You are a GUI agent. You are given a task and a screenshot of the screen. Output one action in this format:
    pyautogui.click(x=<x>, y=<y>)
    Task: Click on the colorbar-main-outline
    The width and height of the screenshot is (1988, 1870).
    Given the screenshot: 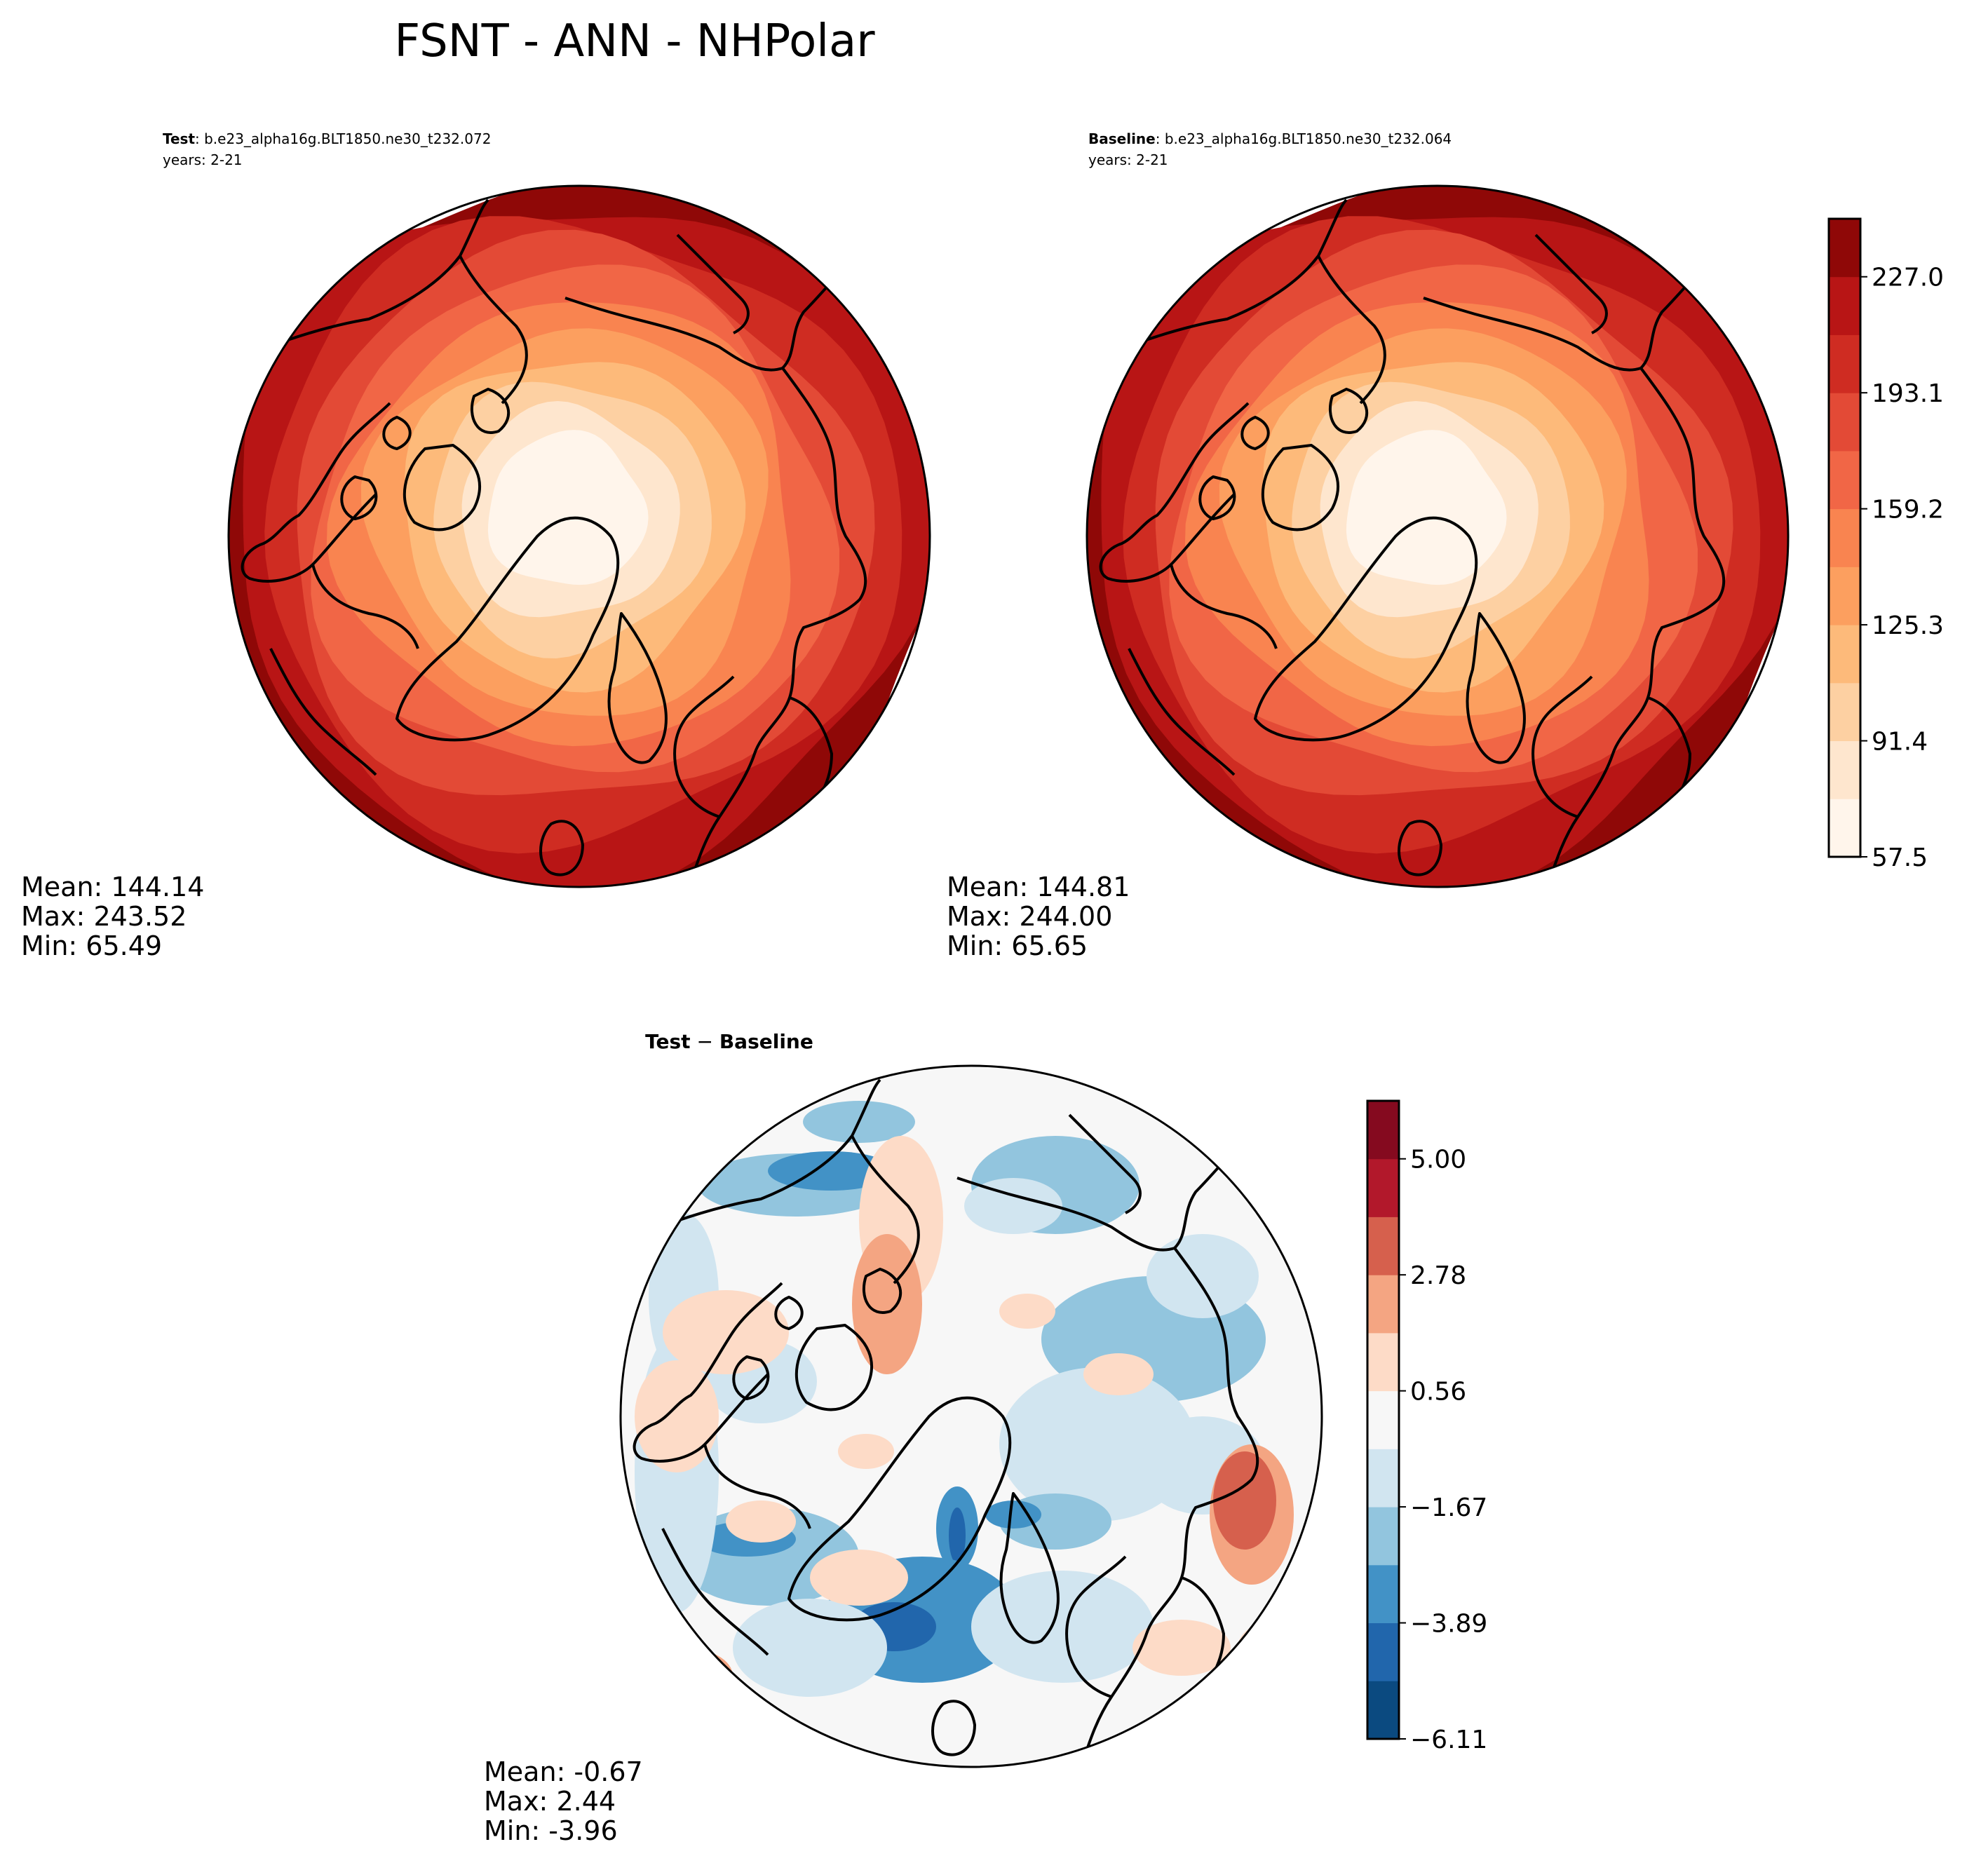 What is the action you would take?
    pyautogui.click(x=1844, y=537)
    